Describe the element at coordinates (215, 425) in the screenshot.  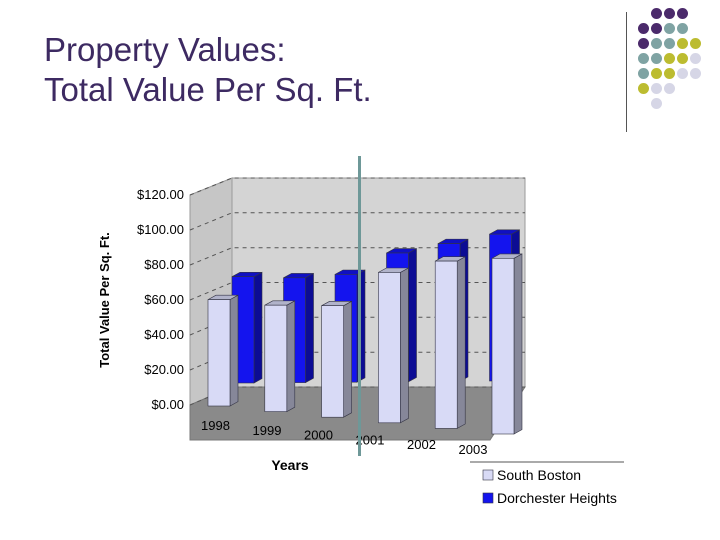
I see `x-tick-label: 1998` at that location.